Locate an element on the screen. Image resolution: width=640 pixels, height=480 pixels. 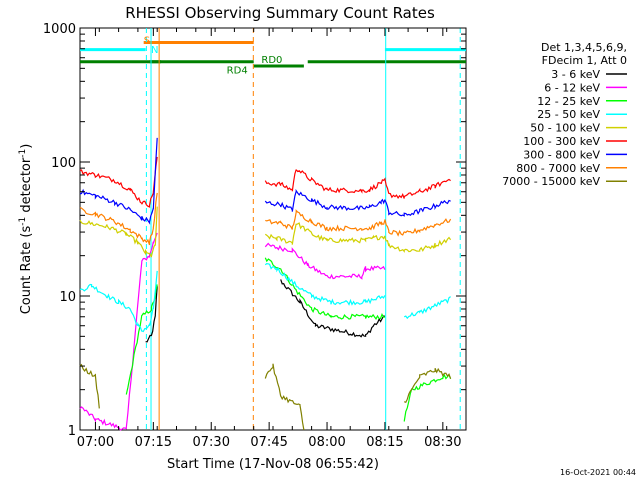
y-axis-label-sup1: -1 is located at coordinates (23, 221).